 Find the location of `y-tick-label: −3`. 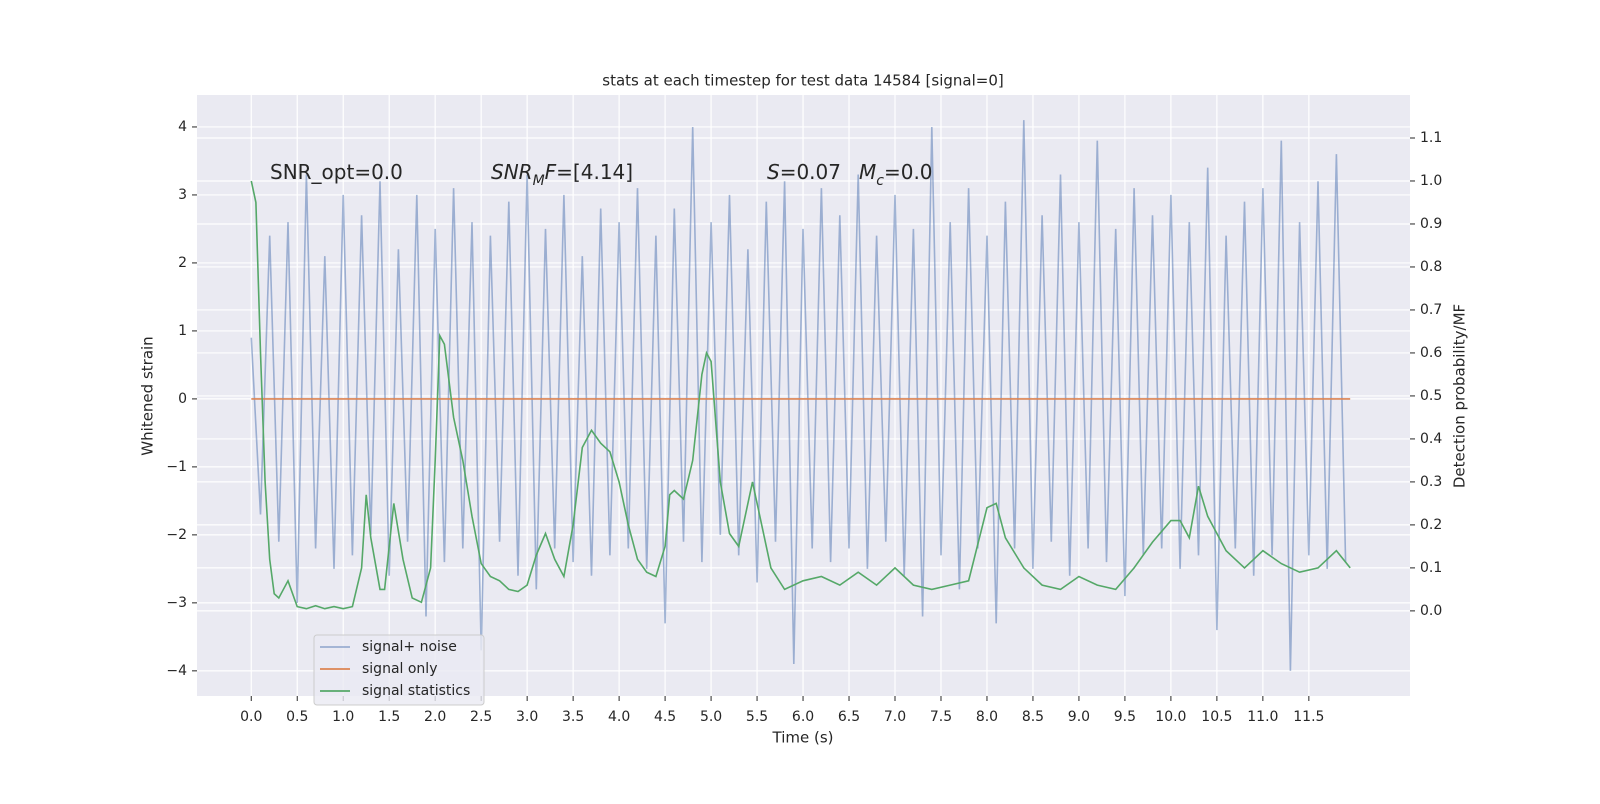

y-tick-label: −3 is located at coordinates (176, 603).